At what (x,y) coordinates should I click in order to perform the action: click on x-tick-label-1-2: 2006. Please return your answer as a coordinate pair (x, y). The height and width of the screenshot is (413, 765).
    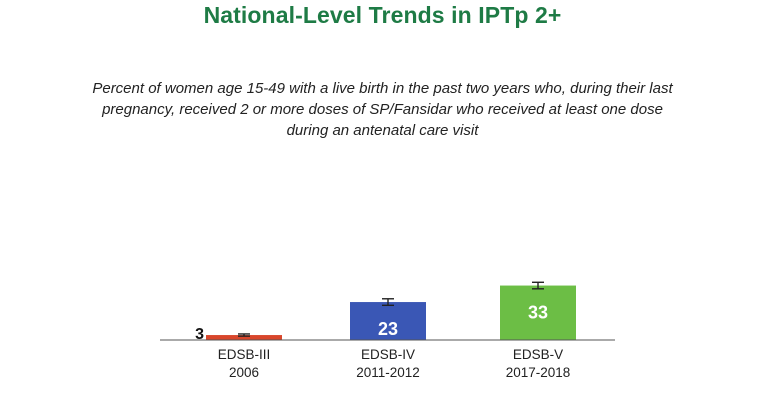
    Looking at the image, I should click on (244, 372).